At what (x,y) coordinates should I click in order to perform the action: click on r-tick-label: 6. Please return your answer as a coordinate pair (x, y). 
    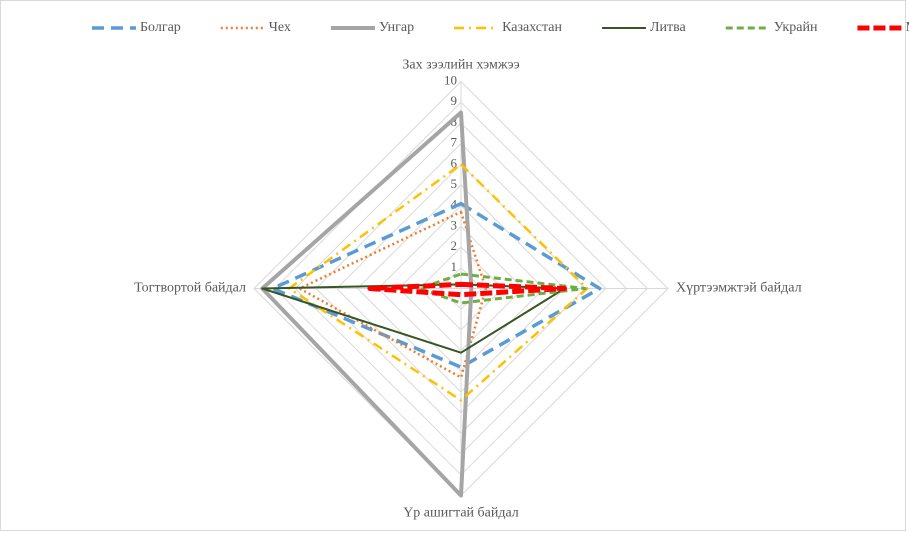
    Looking at the image, I should click on (454, 162).